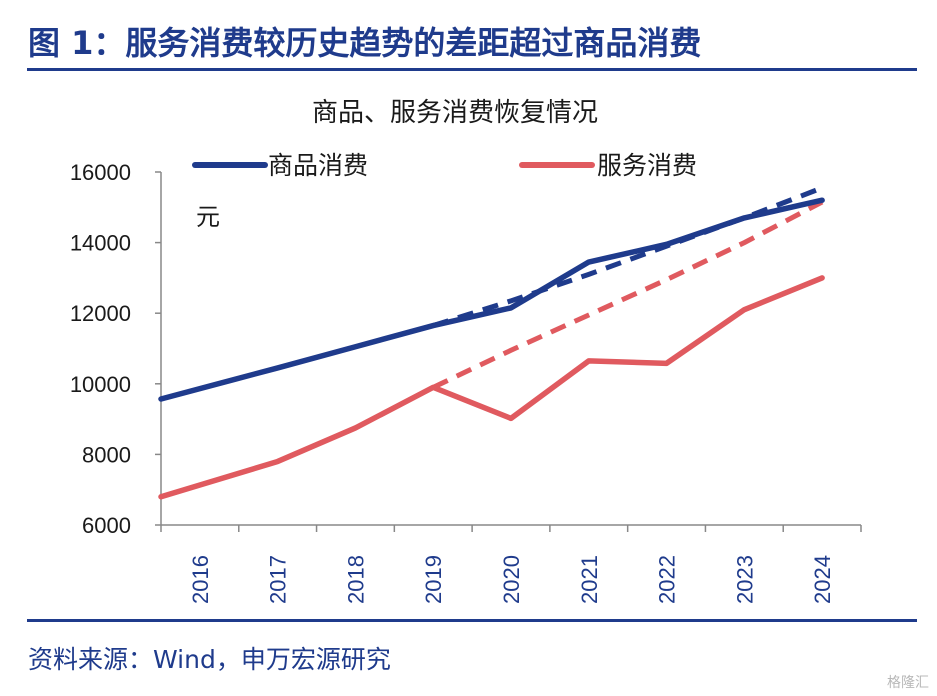 The height and width of the screenshot is (696, 937). I want to click on y-ticks: 6000 8000 10000 12000 14000 16000, so click(115, 349).